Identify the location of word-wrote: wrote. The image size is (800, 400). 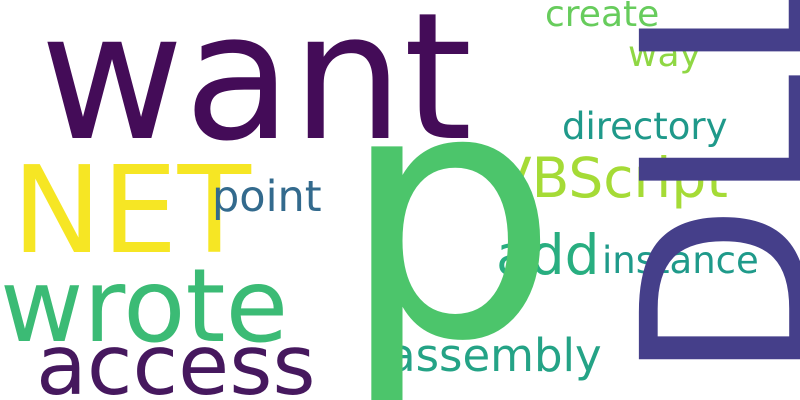
(144, 306).